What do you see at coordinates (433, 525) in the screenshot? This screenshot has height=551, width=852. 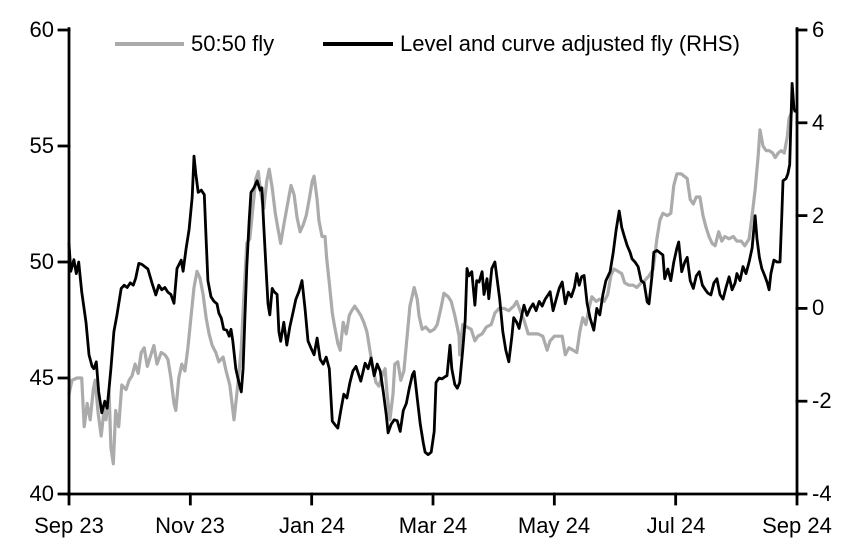 I see `x-axis-tick-label: Mar 24` at bounding box center [433, 525].